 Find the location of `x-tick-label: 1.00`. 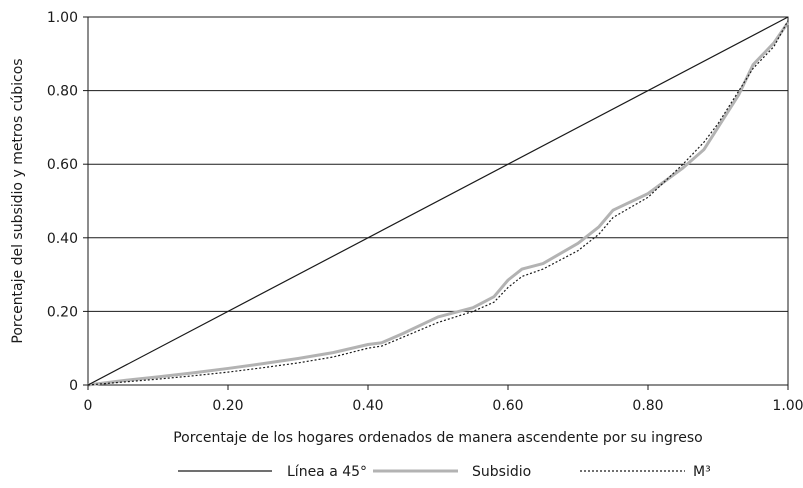

x-tick-label: 1.00 is located at coordinates (787, 406).